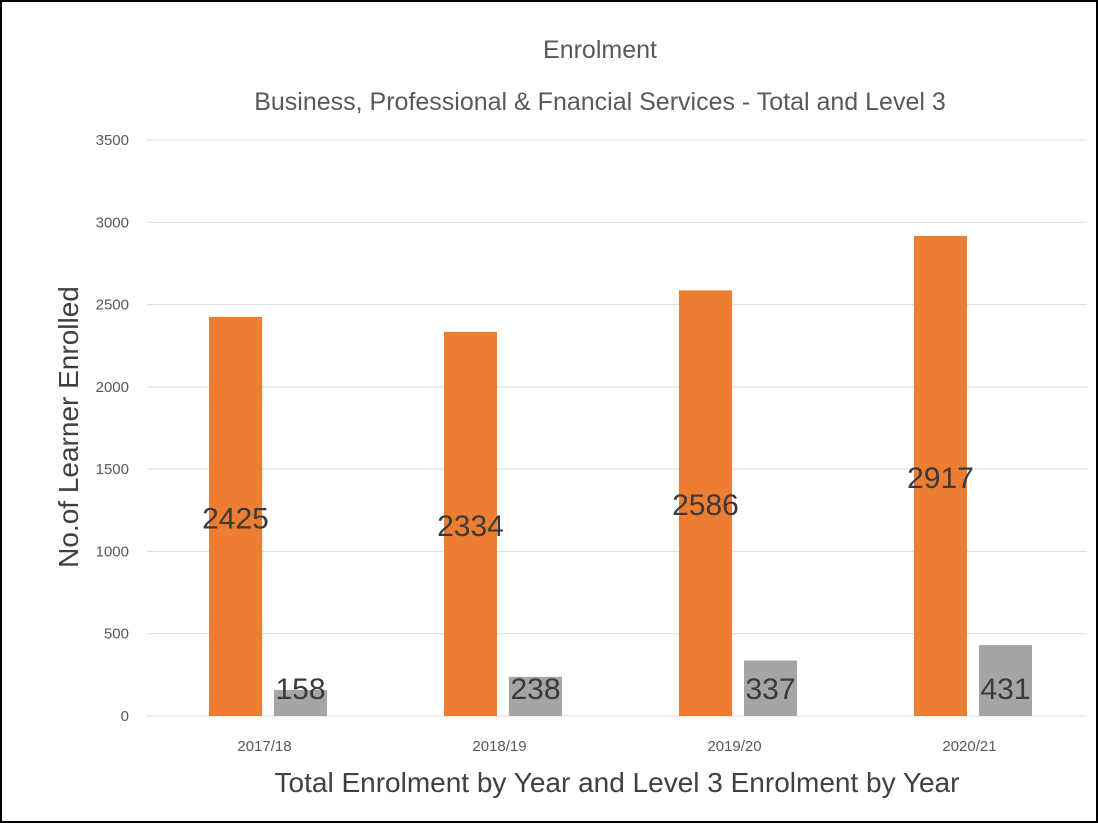 The width and height of the screenshot is (1098, 825). What do you see at coordinates (499, 746) in the screenshot?
I see `x-tick-label: 2018/19` at bounding box center [499, 746].